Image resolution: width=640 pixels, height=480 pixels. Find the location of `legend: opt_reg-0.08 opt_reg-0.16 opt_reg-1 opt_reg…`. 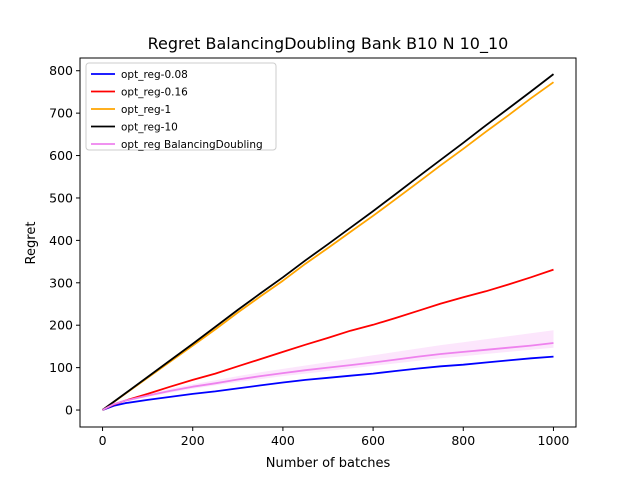

legend: opt_reg-0.08 opt_reg-0.16 opt_reg-1 opt_reg… is located at coordinates (181, 106).